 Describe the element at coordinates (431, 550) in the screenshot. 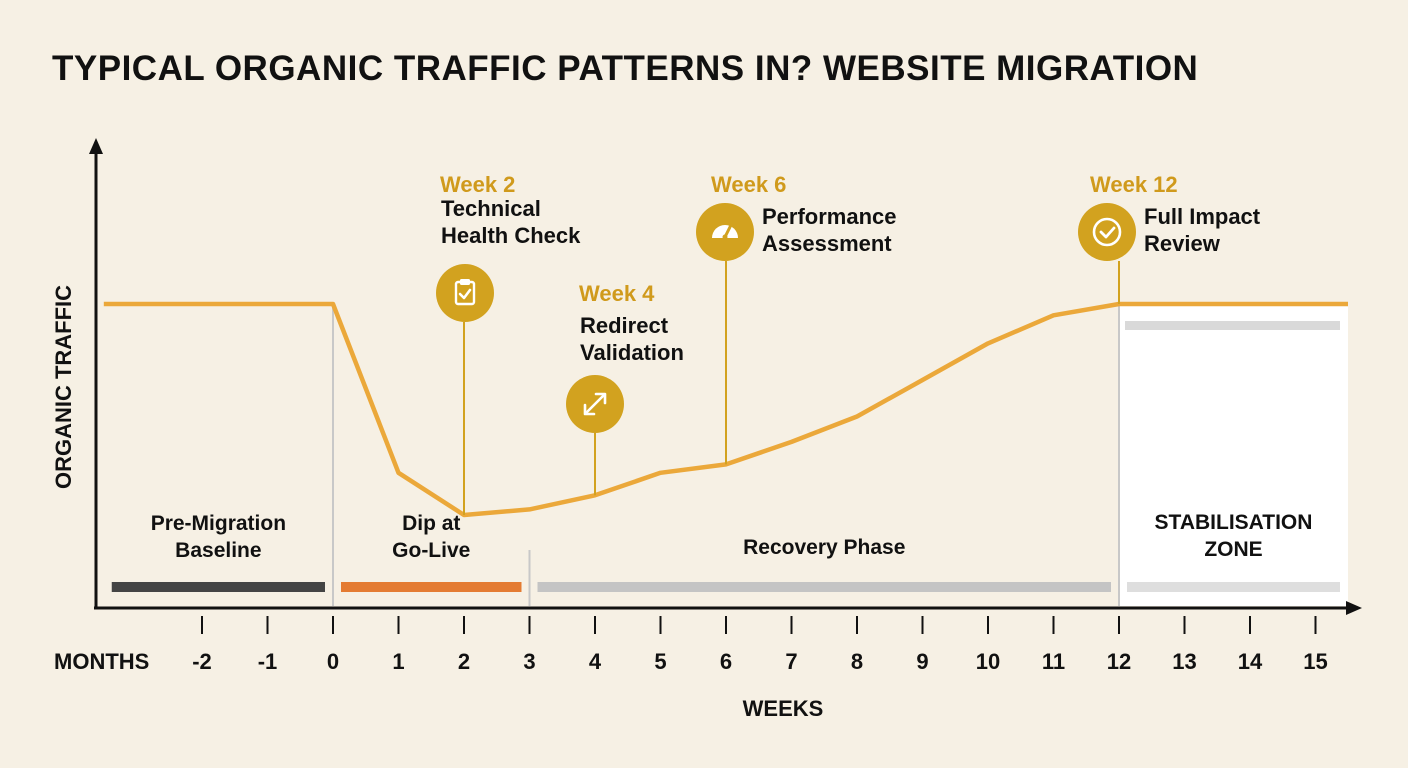

I see `phase-label: Go-Live` at that location.